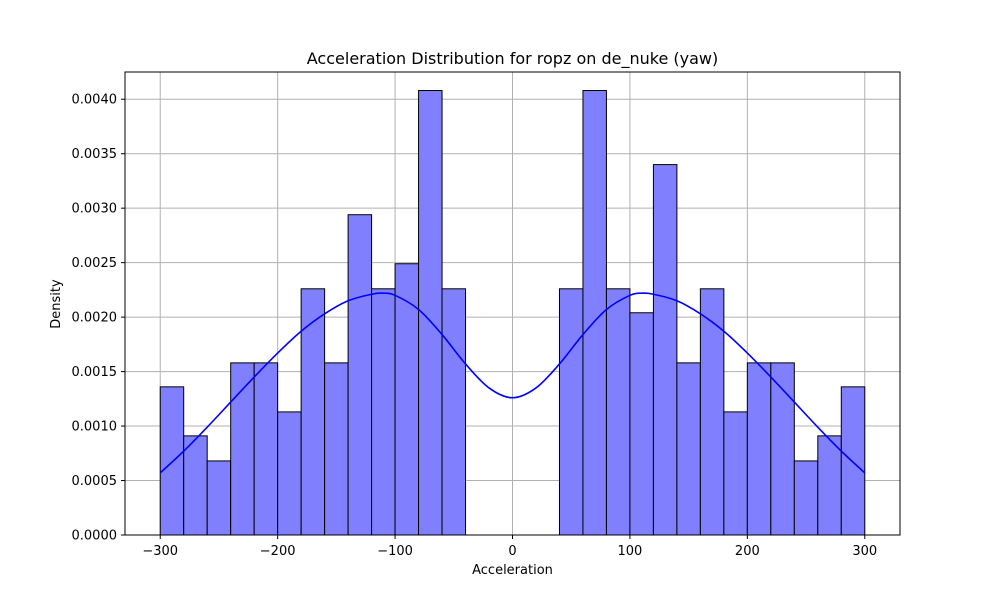 The width and height of the screenshot is (1000, 600). What do you see at coordinates (395, 551) in the screenshot?
I see `x-tick-label-2: −100` at bounding box center [395, 551].